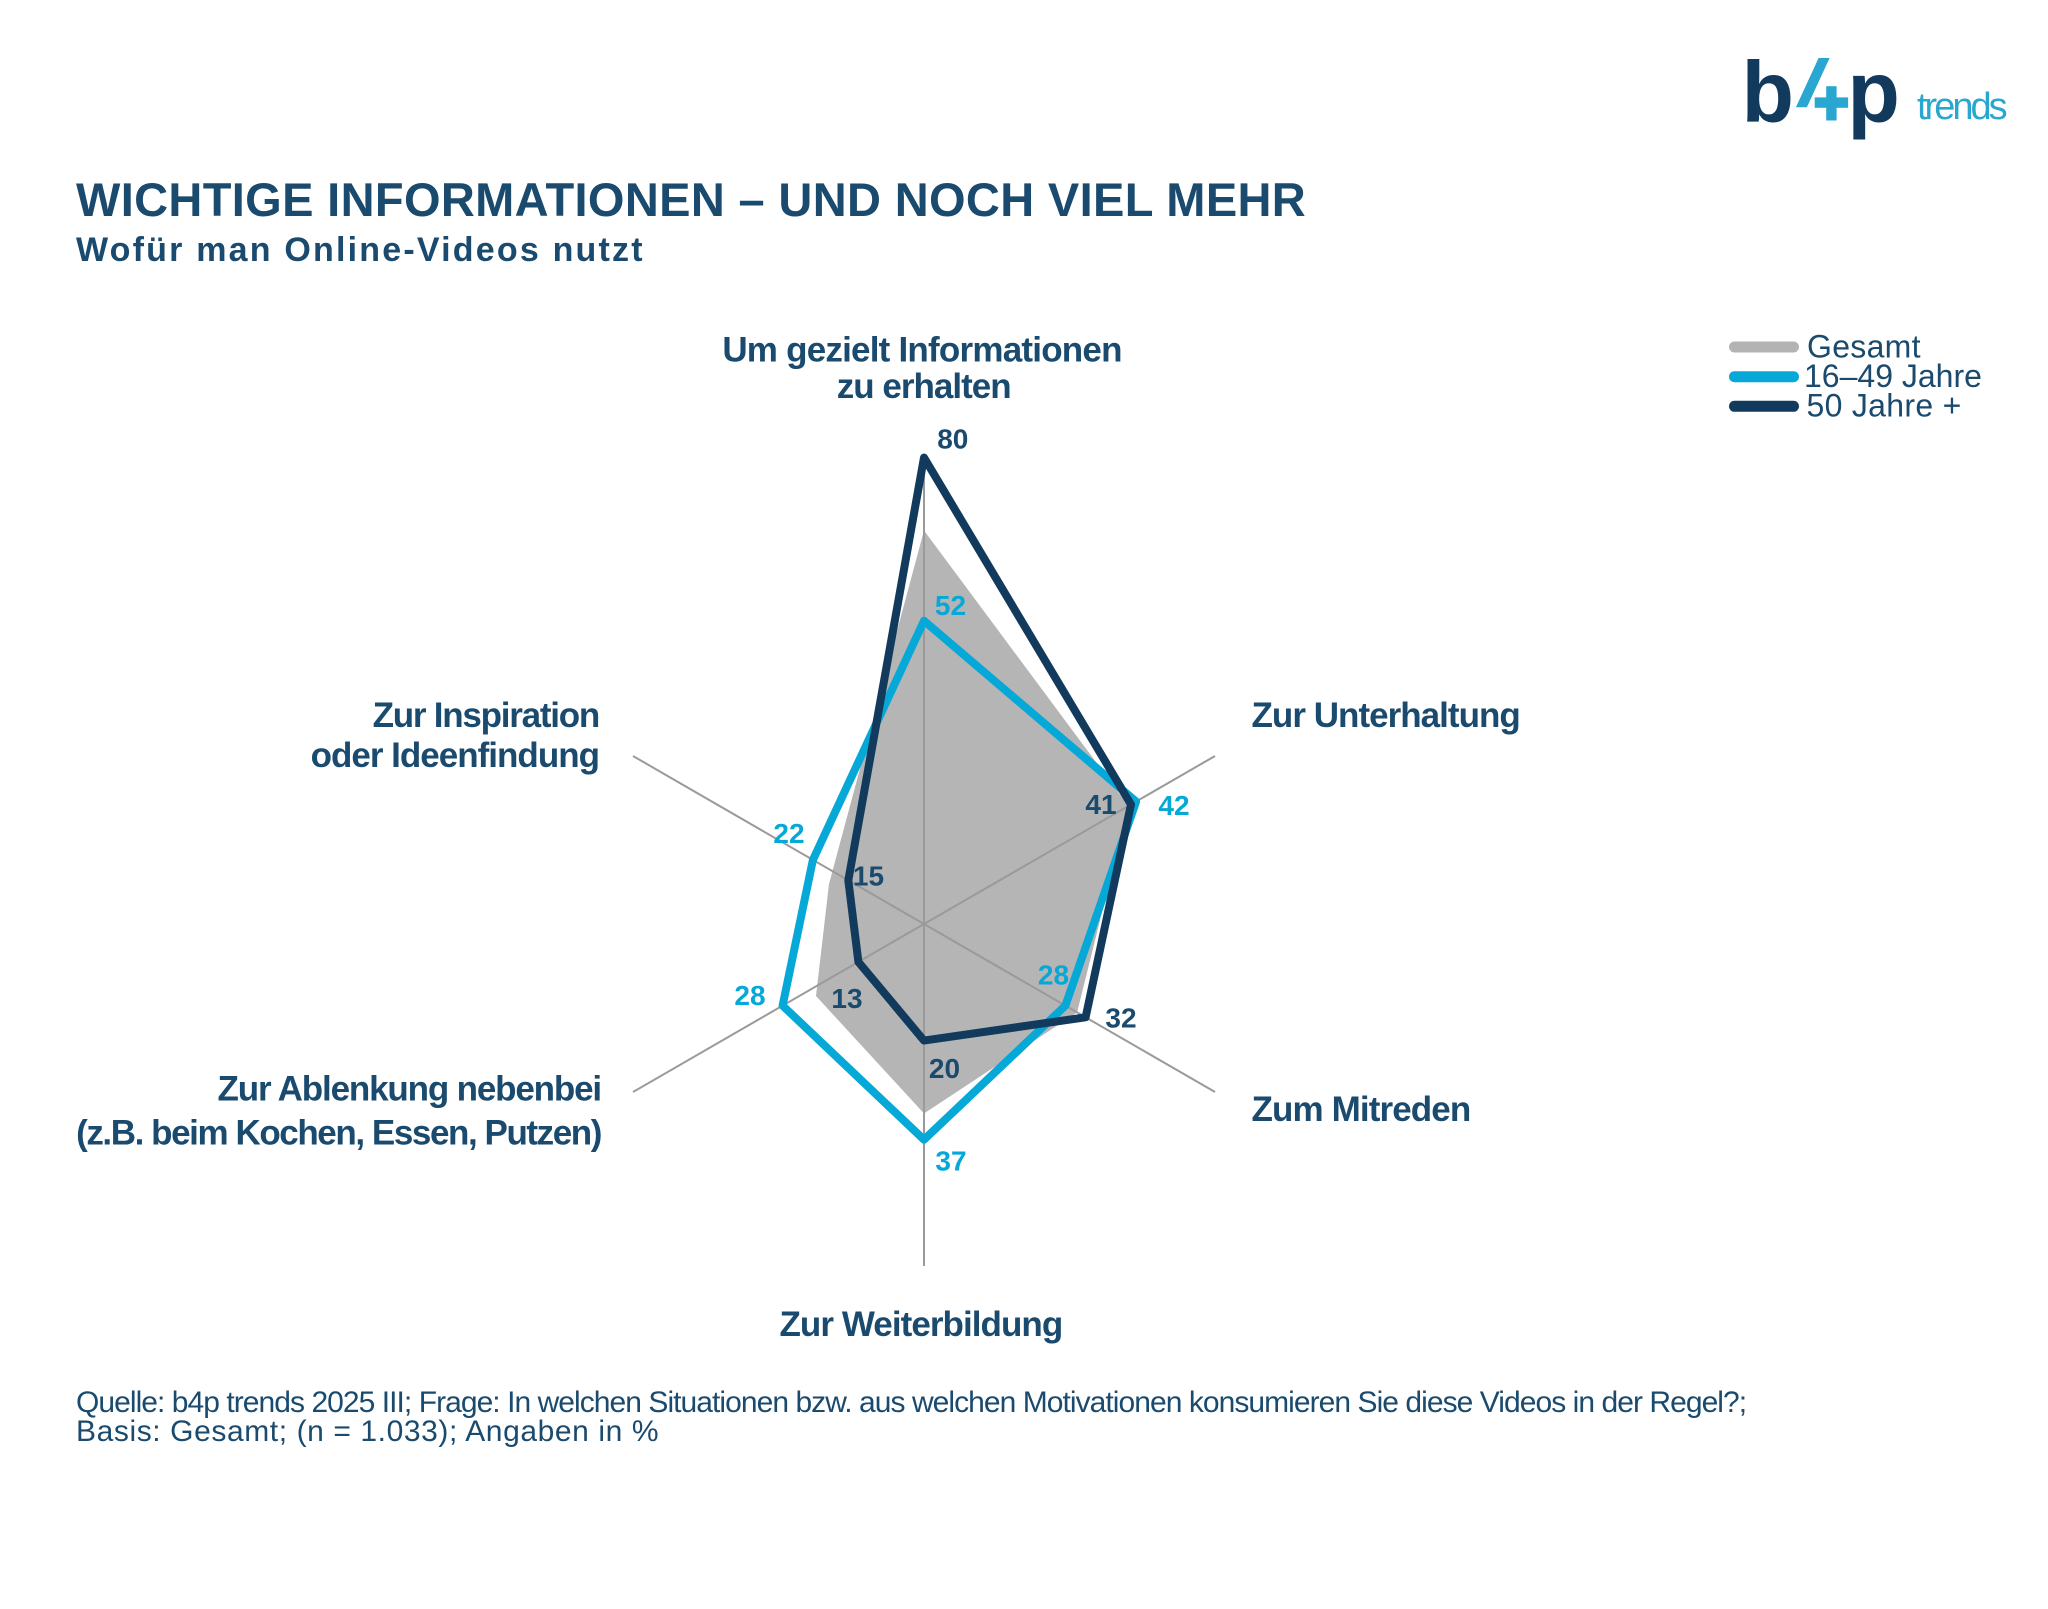 The height and width of the screenshot is (1609, 2048). I want to click on svg-text: 20, so click(944, 1068).